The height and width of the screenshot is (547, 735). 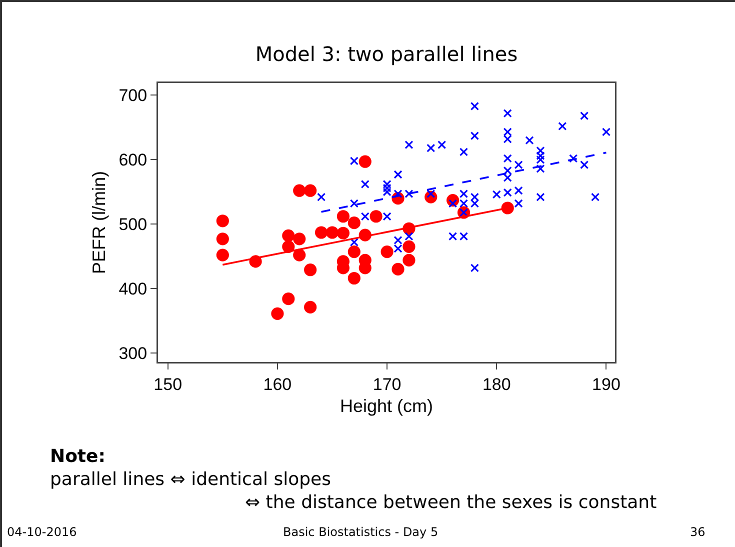 I want to click on text: parallel lines ⇔ identical slopes, so click(x=190, y=479).